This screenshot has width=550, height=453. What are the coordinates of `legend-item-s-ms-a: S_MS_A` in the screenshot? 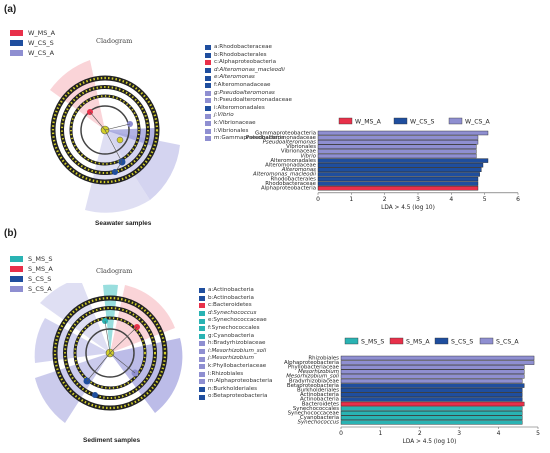 It's located at (31, 269).